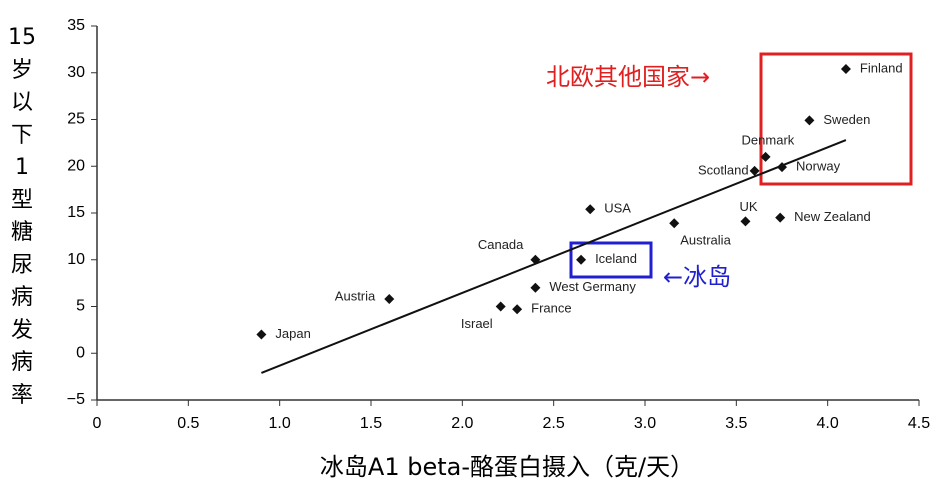 The width and height of the screenshot is (940, 497). Describe the element at coordinates (80, 306) in the screenshot. I see `y-tick-label: 5` at that location.